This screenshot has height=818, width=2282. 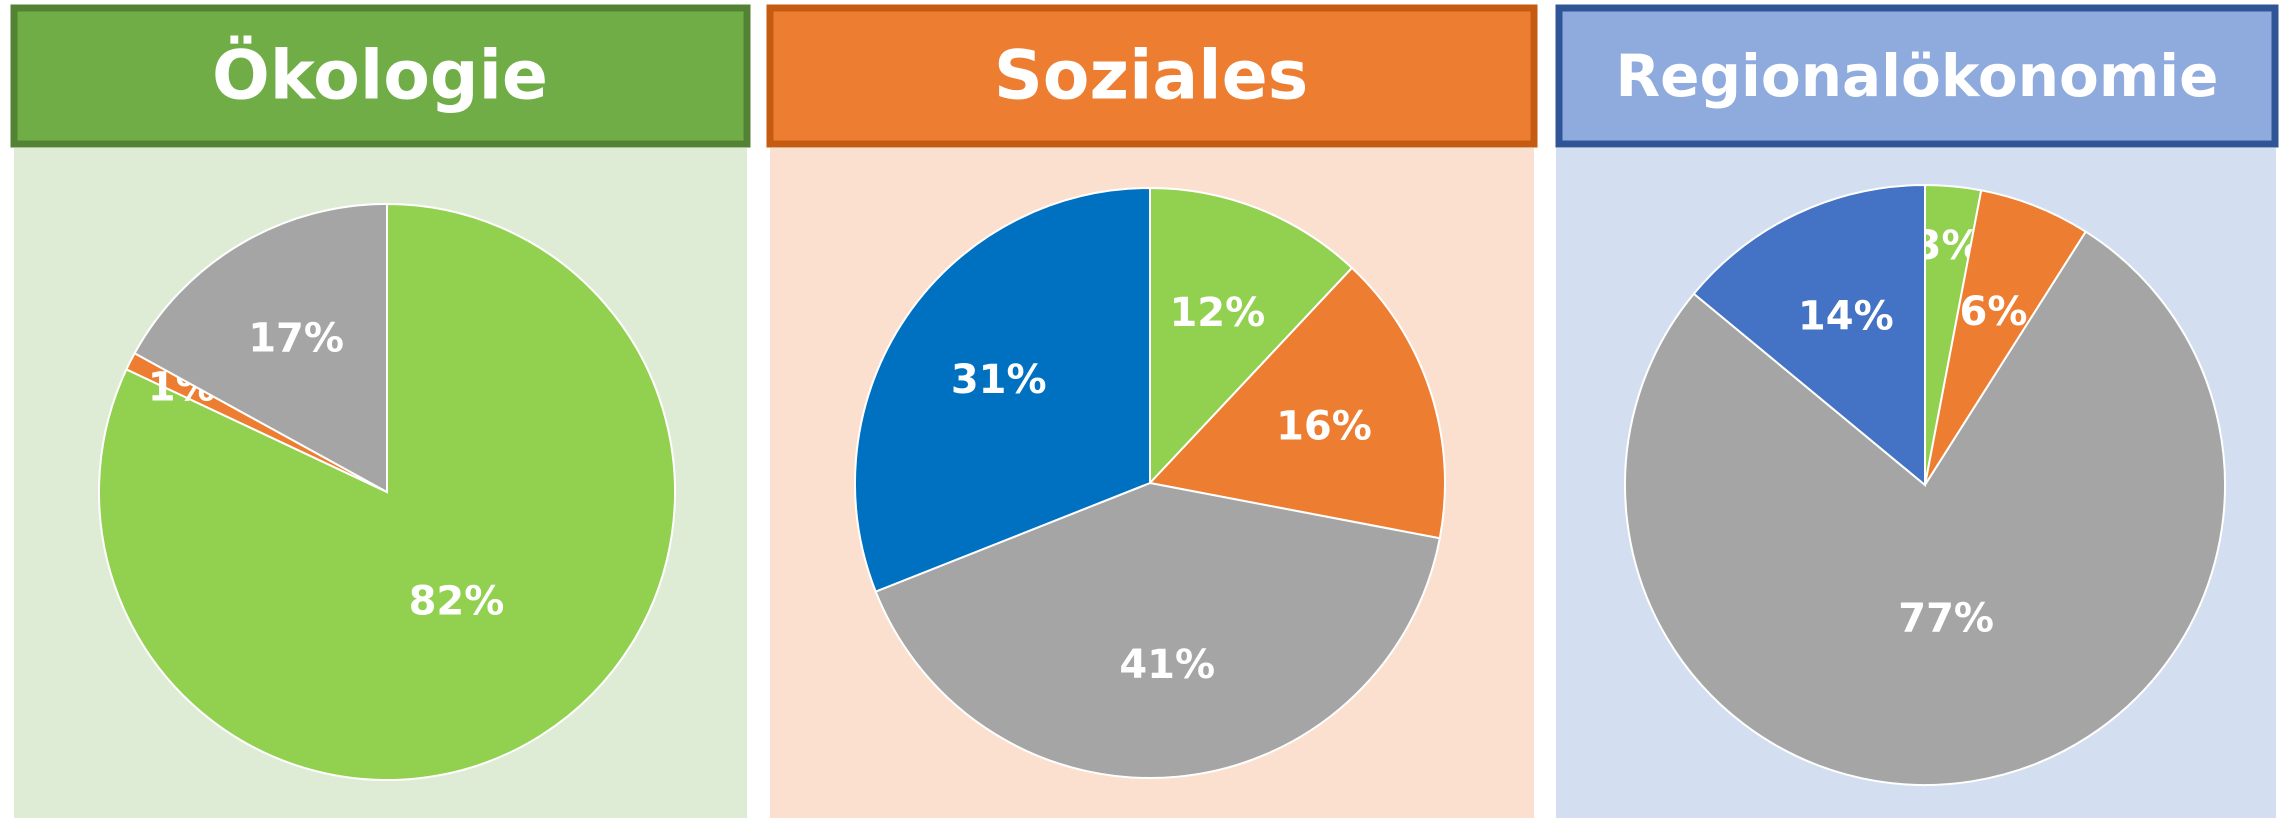 What do you see at coordinates (1167, 665) in the screenshot?
I see `data-label: 41%` at bounding box center [1167, 665].